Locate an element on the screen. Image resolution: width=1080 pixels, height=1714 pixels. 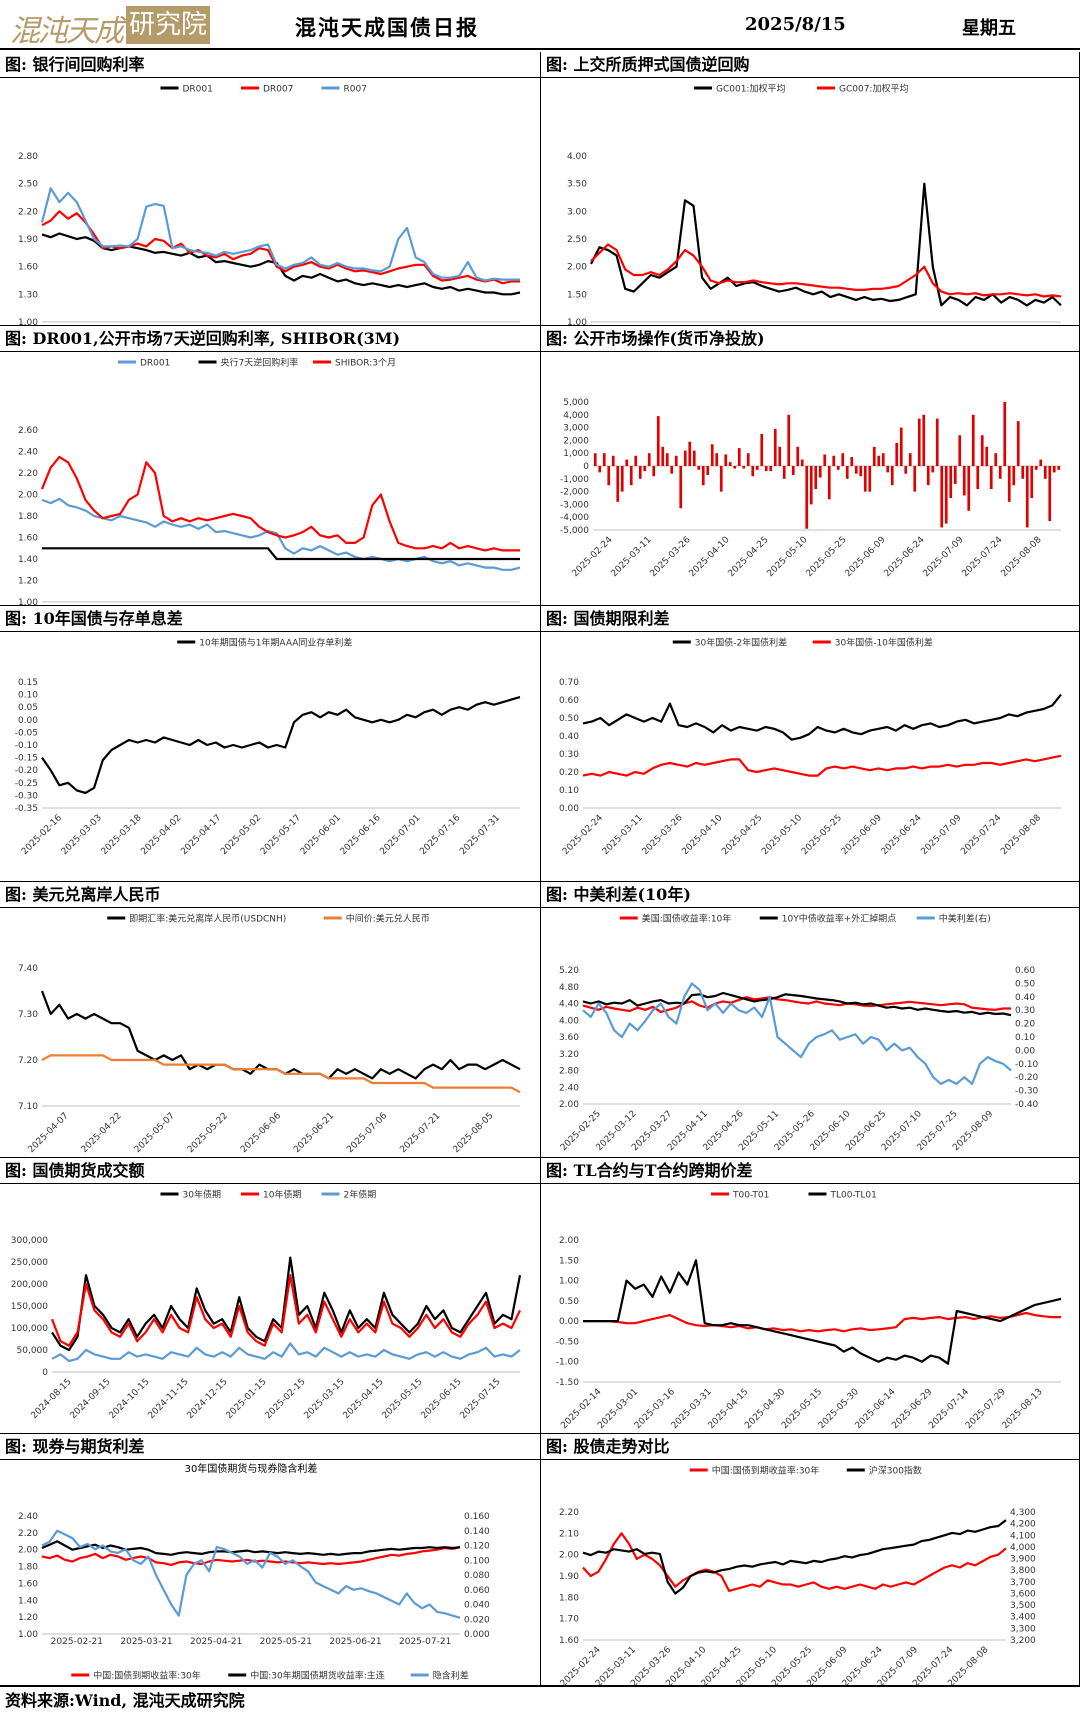
panel-title: 图: DR001,公开市场7天逆回购利率, SHIBOR(3M) is located at coordinates (270, 339).